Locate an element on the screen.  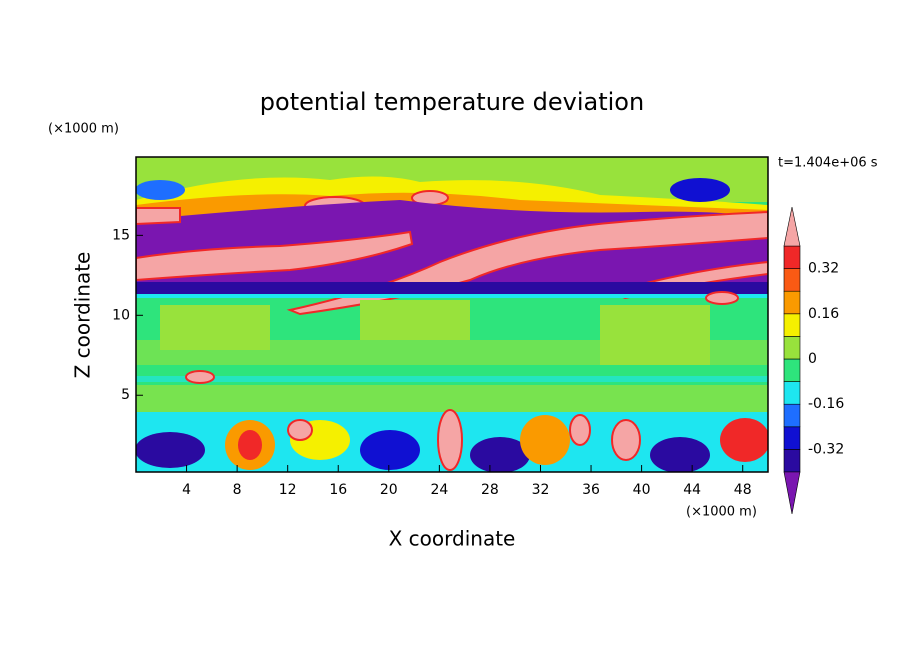
colorbar-low-triangle is located at coordinates (792, 493).